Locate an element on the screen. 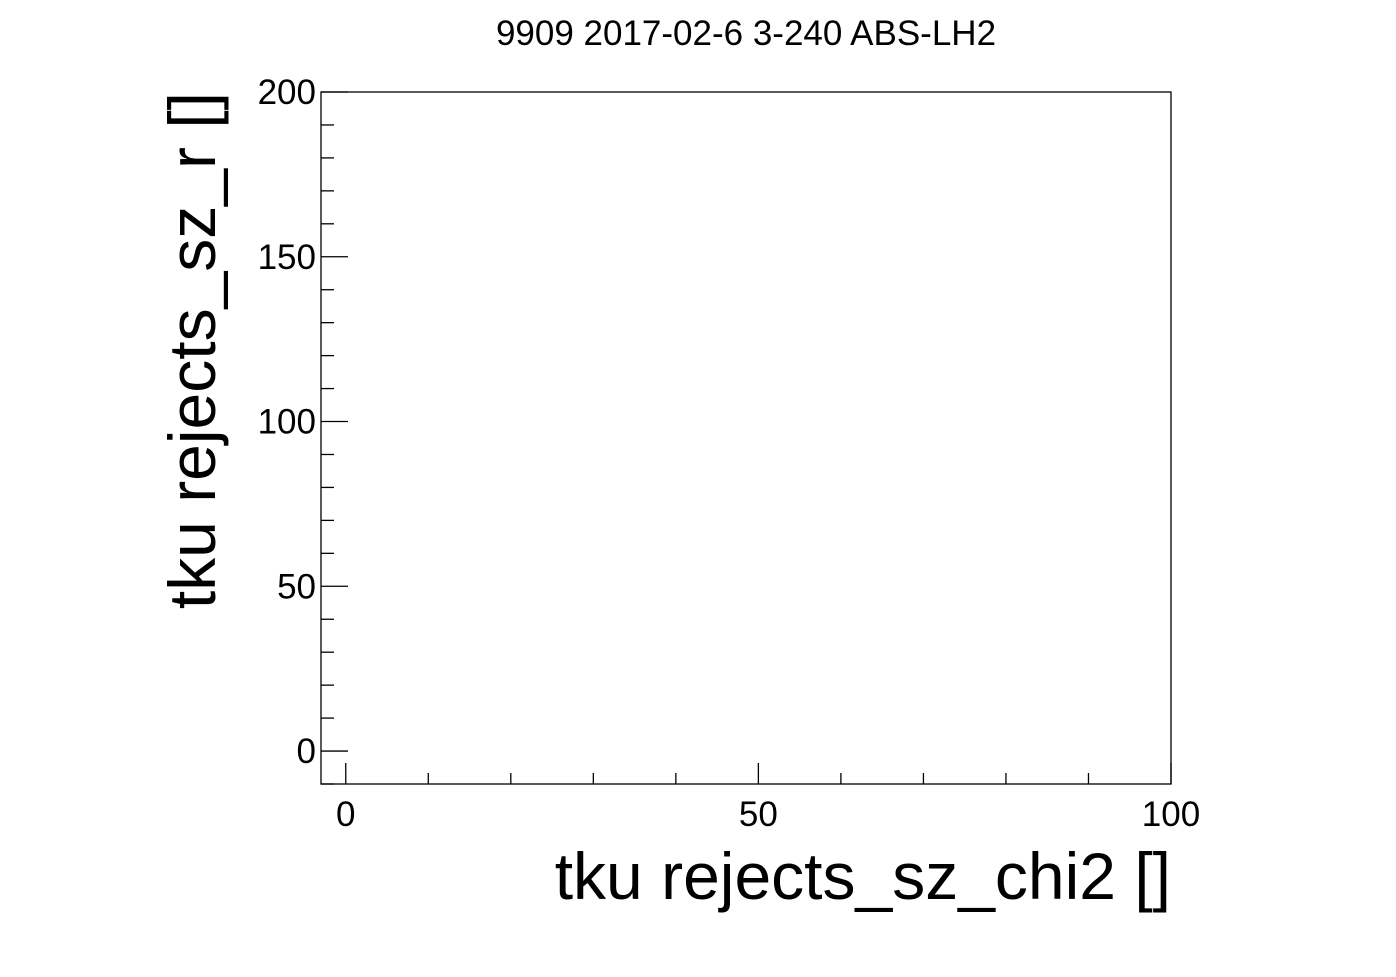 This screenshot has width=1396, height=977. x-axis-ticks: 0 50 100 is located at coordinates (768, 798).